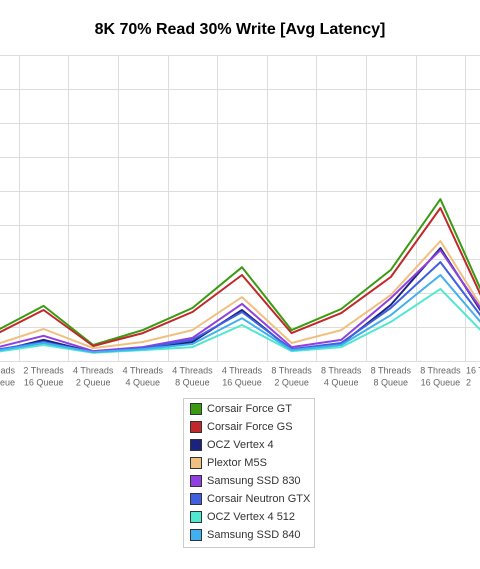 The width and height of the screenshot is (480, 569). I want to click on legend-label: Corsair Neutron GTX, so click(259, 499).